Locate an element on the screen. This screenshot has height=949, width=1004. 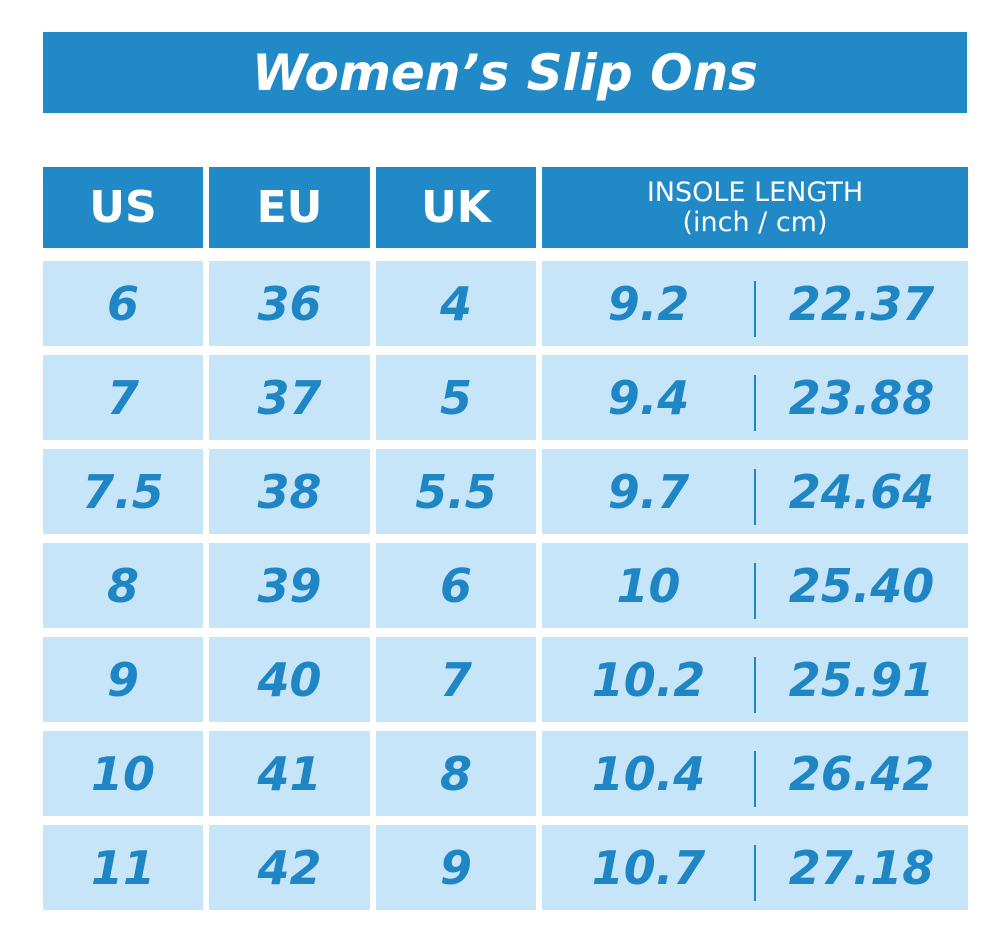
header-eu: EU is located at coordinates (289, 207).